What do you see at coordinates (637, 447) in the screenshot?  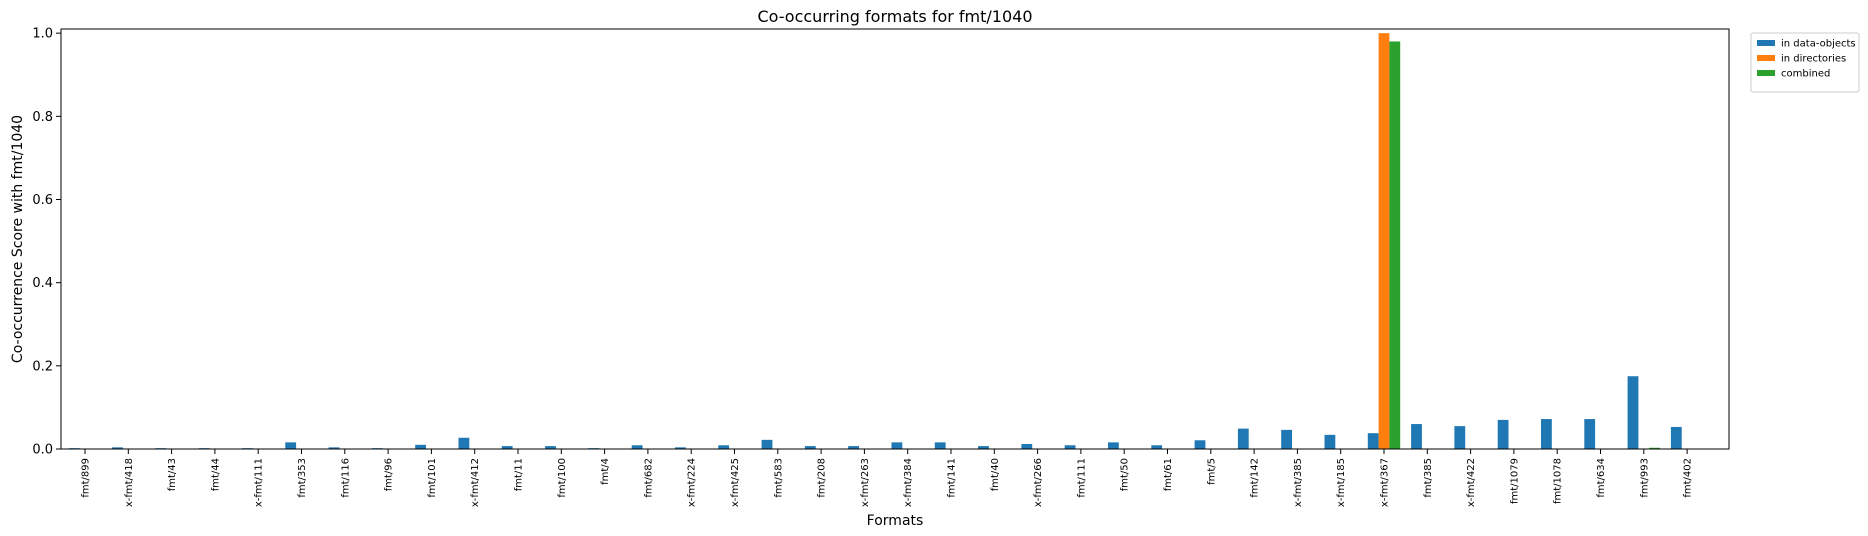 I see `bar-in-data-objects-fmt/682` at bounding box center [637, 447].